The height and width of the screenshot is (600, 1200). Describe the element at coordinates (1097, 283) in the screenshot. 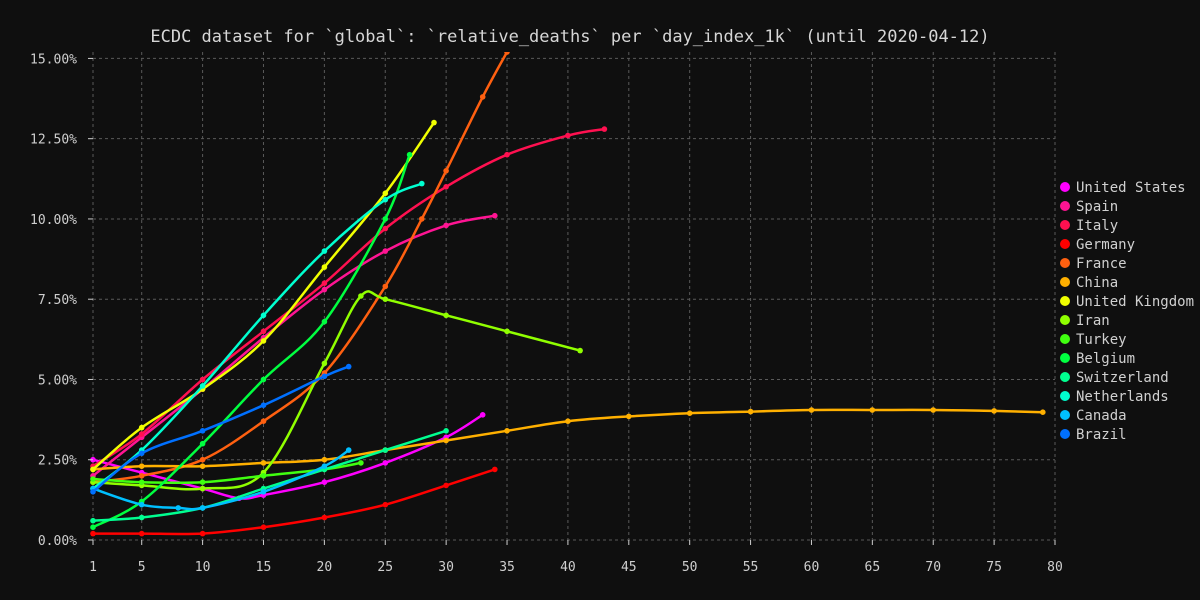

I see `legend-label: China` at that location.